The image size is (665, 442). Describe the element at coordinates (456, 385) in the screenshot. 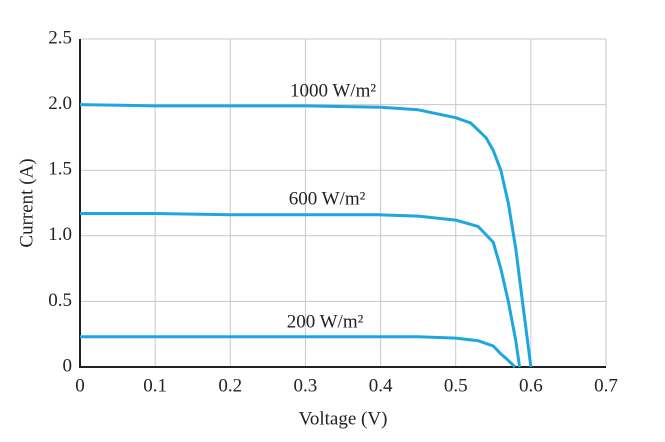

I see `x-tick-label: 0.5` at that location.